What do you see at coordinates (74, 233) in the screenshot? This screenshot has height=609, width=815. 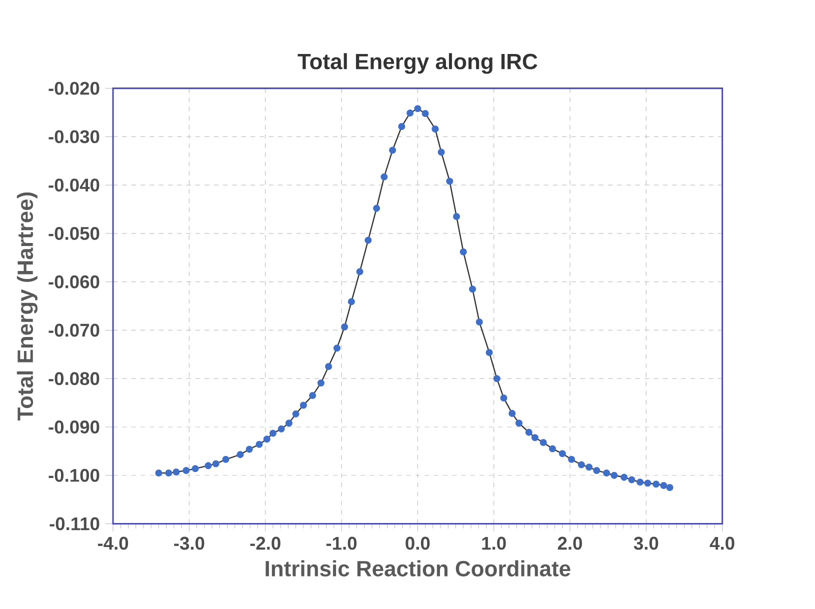 I see `y-tick-label: -0.050` at bounding box center [74, 233].